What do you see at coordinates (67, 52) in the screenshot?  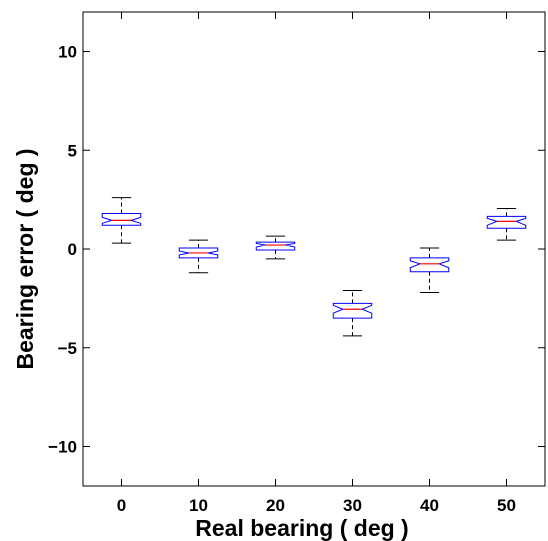 I see `y-tick-label: 10` at bounding box center [67, 52].